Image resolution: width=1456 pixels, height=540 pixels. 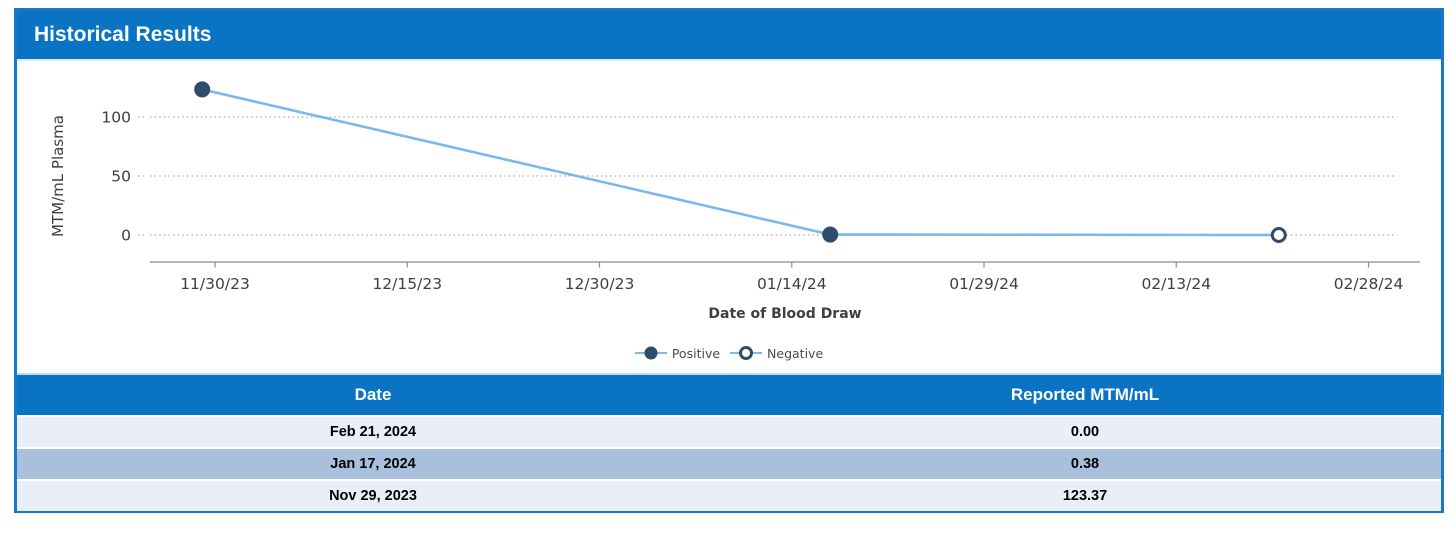 What do you see at coordinates (984, 284) in the screenshot?
I see `svg-text: 01/29/24` at bounding box center [984, 284].